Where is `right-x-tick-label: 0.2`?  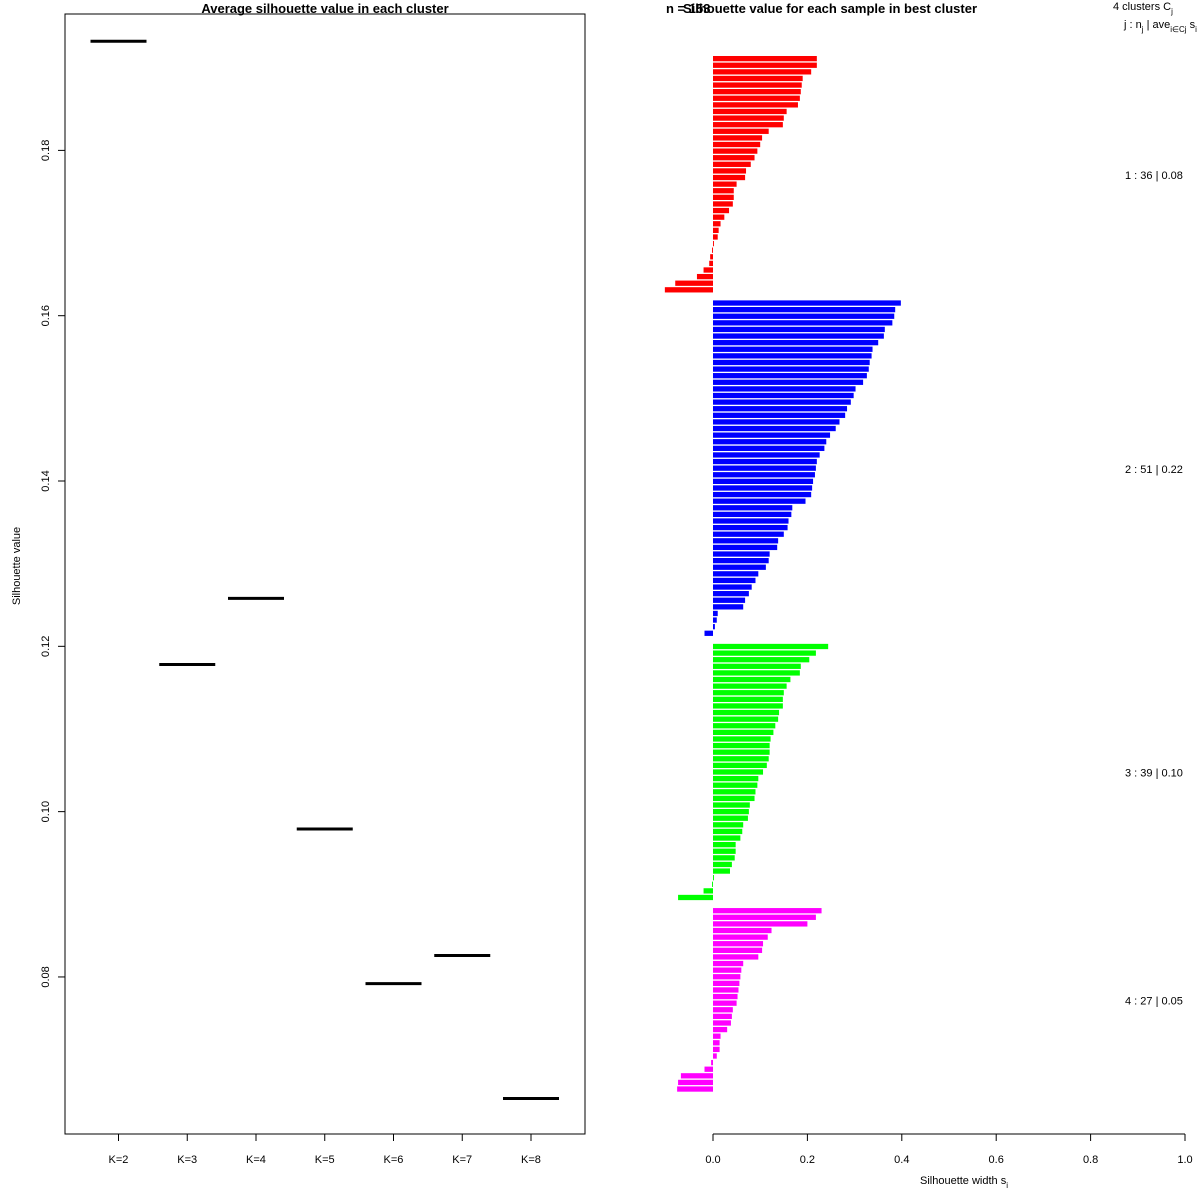
right-x-tick-label: 0.2 is located at coordinates (807, 1160).